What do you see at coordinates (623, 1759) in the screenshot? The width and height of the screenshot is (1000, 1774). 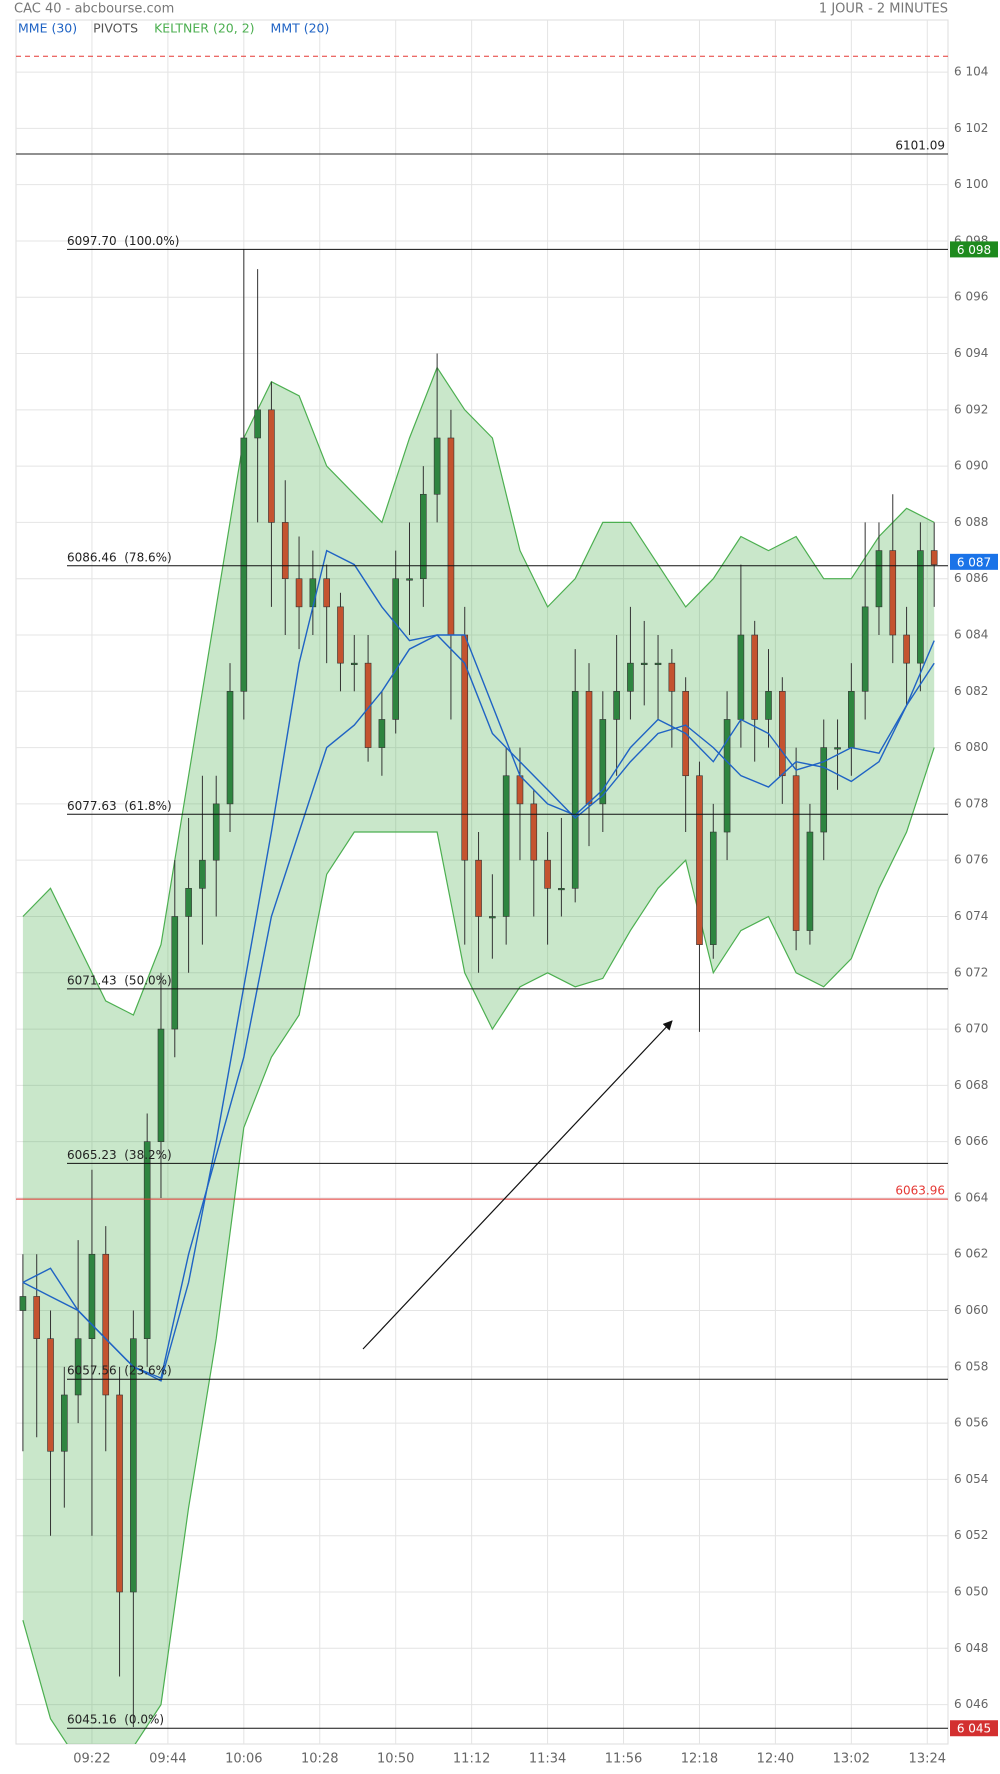 I see `x-tick-label: 11:56` at bounding box center [623, 1759].